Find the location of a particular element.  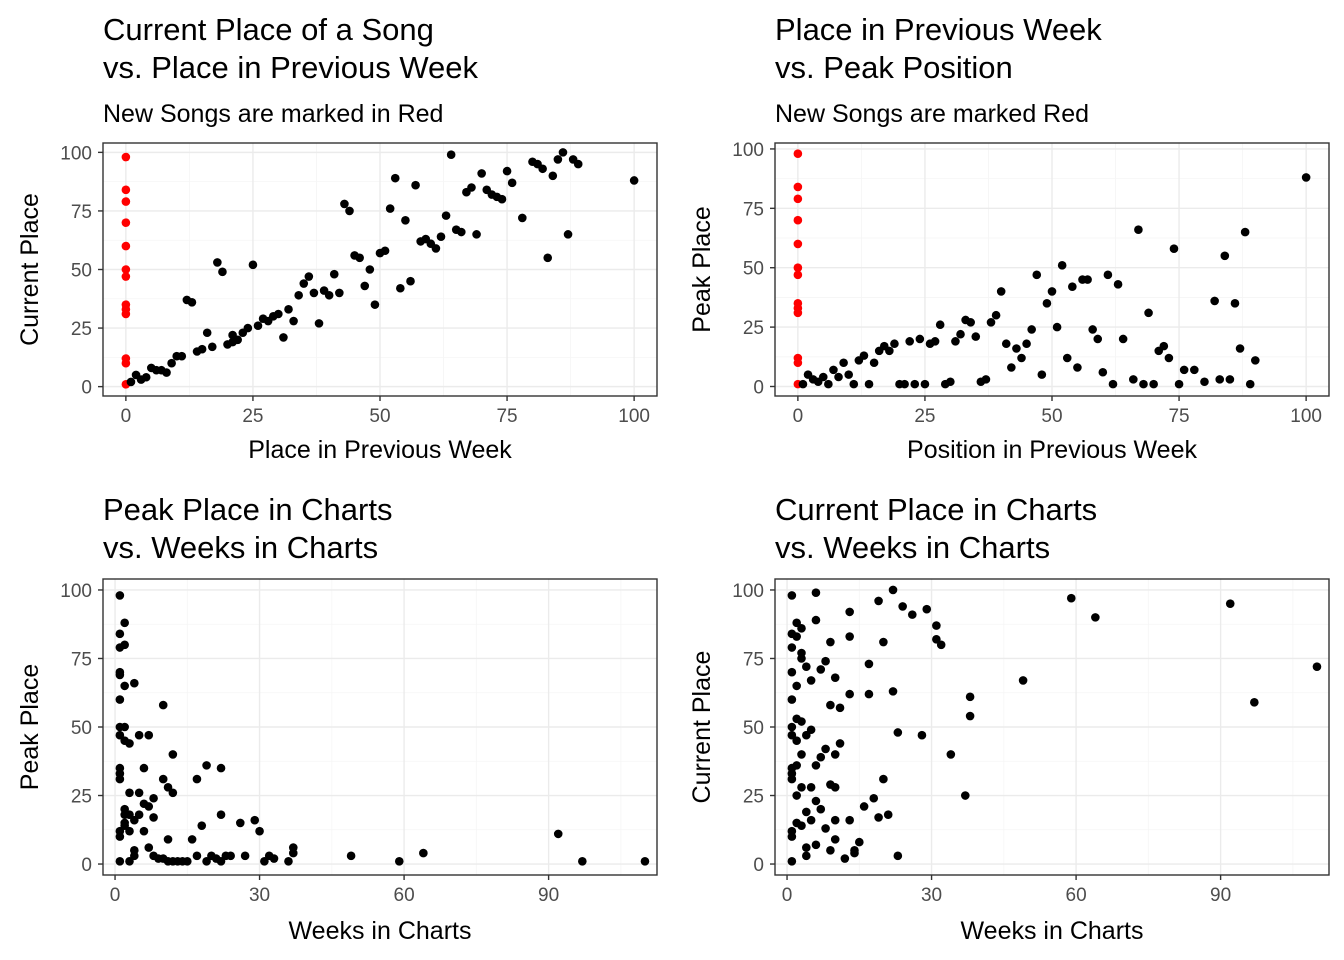

chart-title-line: Place in Previous Week is located at coordinates (938, 29).